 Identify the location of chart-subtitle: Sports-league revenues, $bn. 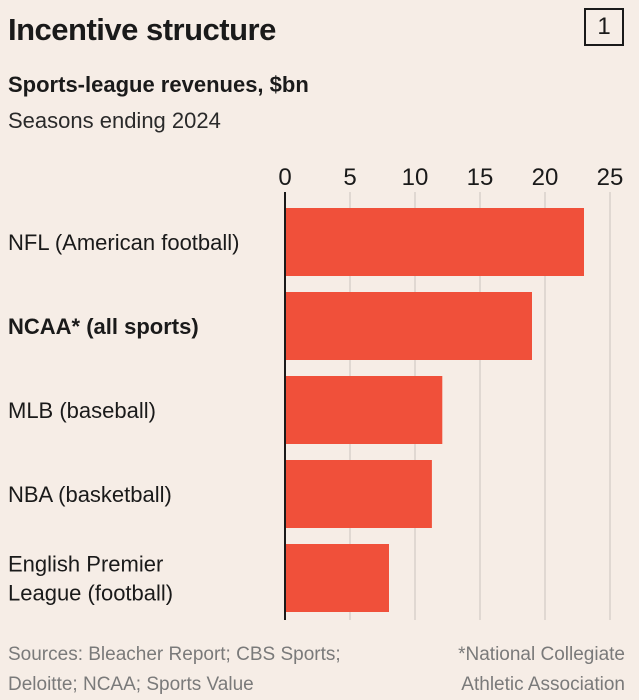
(158, 84).